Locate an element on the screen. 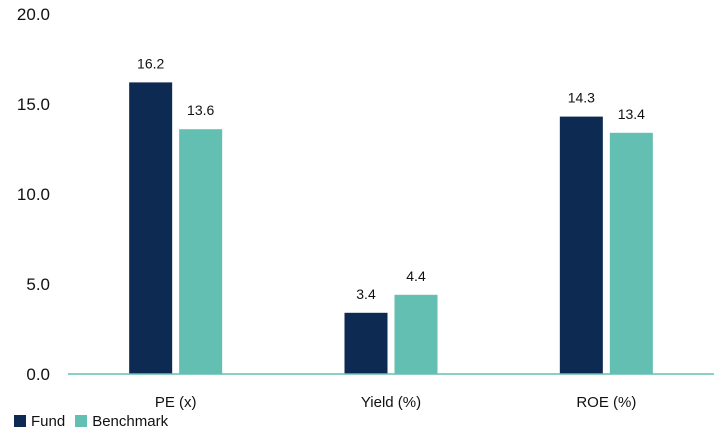 Image resolution: width=721 pixels, height=432 pixels. data-label-fund: 14.3 is located at coordinates (581, 98).